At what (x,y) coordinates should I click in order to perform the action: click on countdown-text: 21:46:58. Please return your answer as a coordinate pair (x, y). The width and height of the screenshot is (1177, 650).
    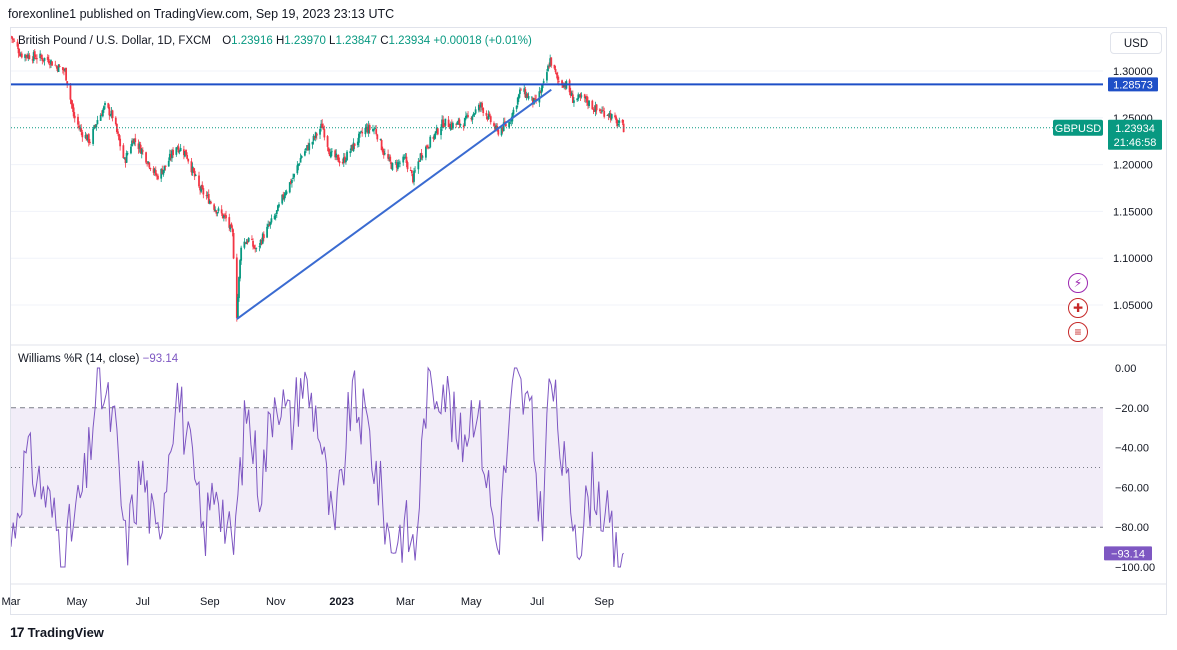
    Looking at the image, I should click on (1135, 143).